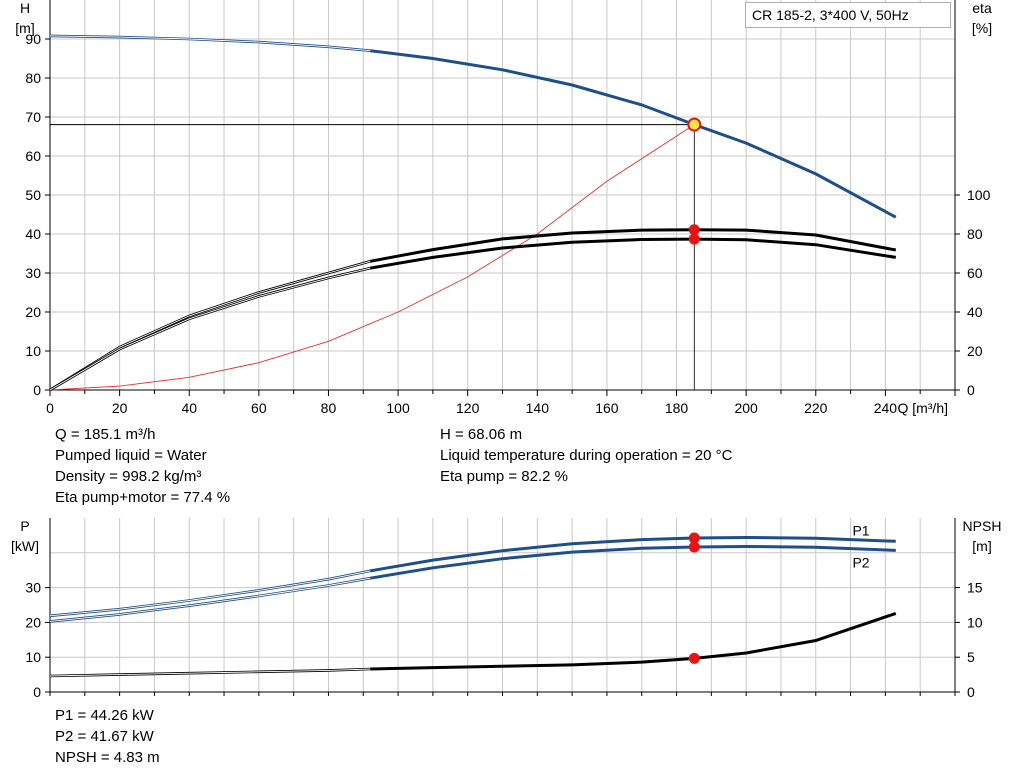 The width and height of the screenshot is (1024, 781). What do you see at coordinates (860, 562) in the screenshot?
I see `label-p2: P2` at bounding box center [860, 562].